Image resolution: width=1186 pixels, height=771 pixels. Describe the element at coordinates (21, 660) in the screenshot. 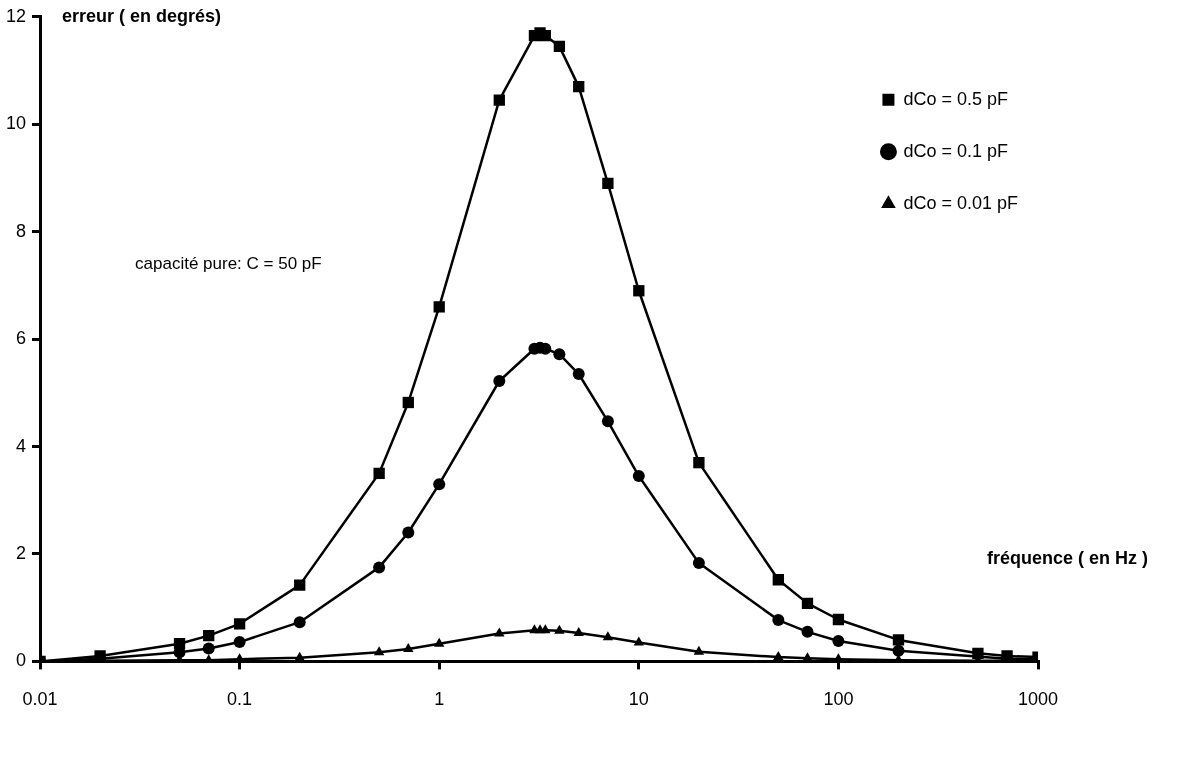

I see `y-tick-label: 0` at that location.